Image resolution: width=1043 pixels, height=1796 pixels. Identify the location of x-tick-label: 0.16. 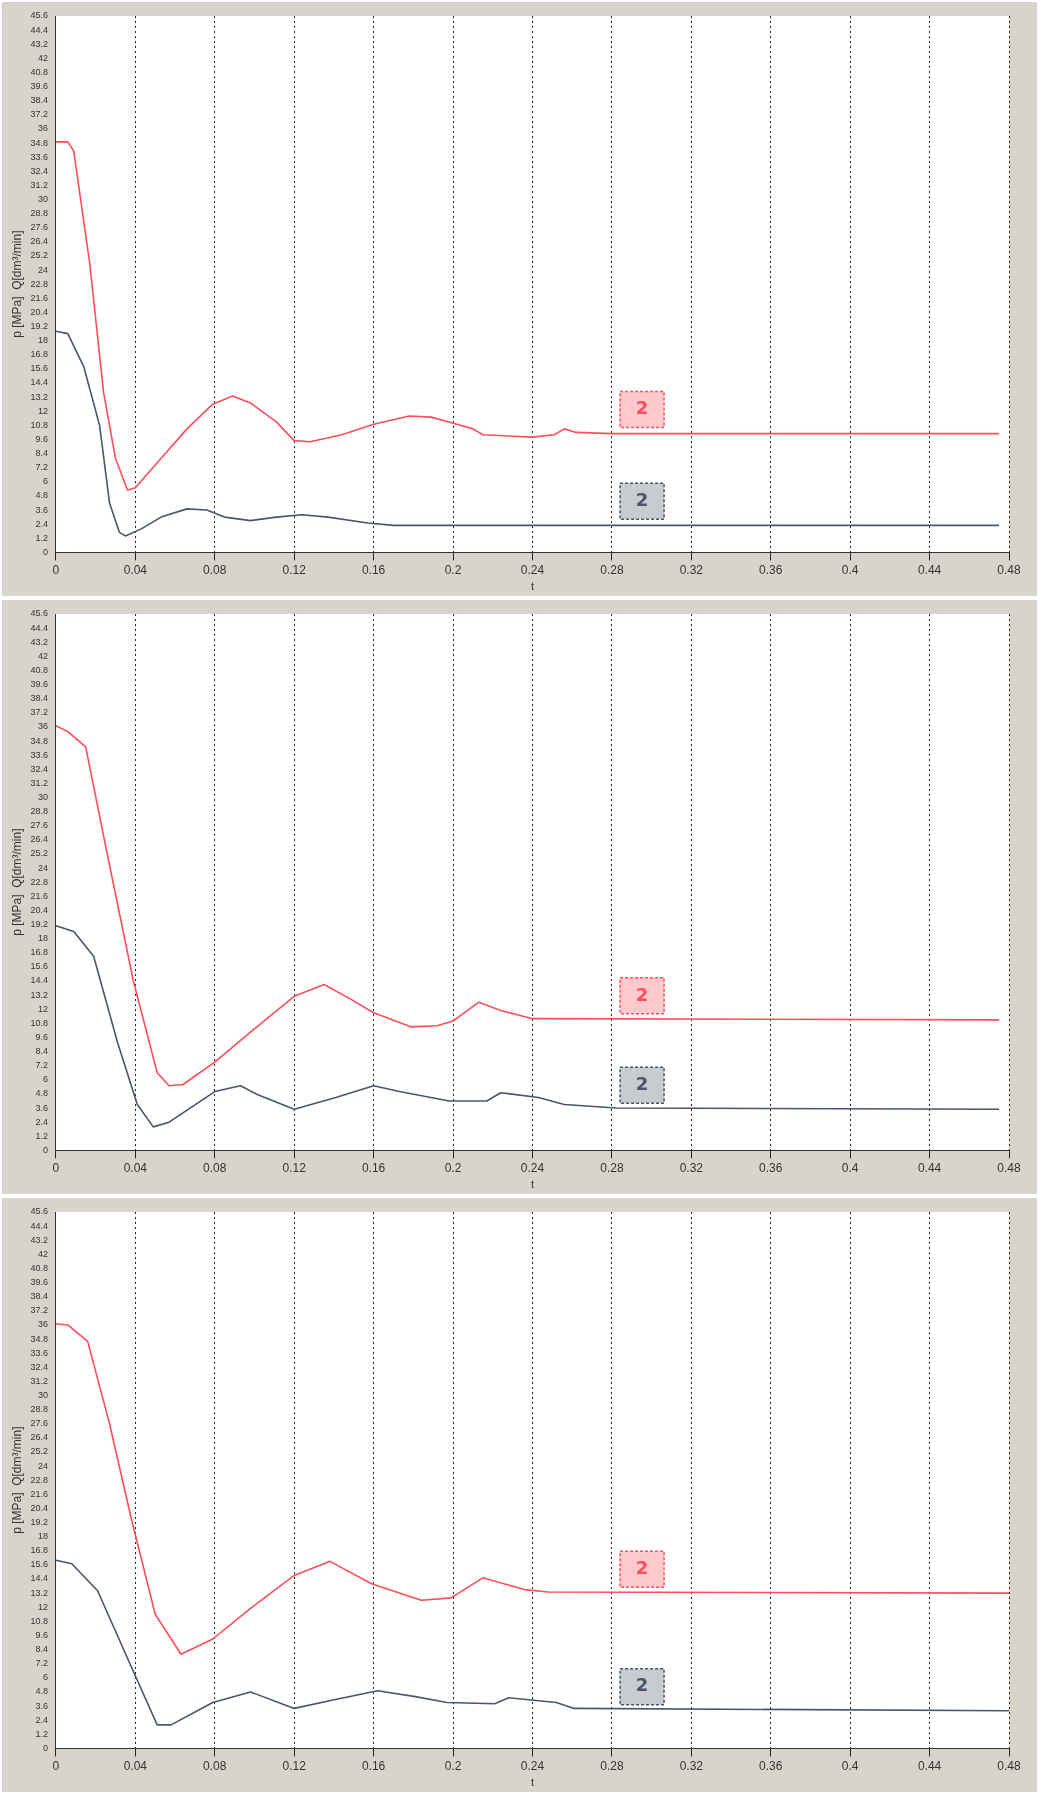
(373, 569).